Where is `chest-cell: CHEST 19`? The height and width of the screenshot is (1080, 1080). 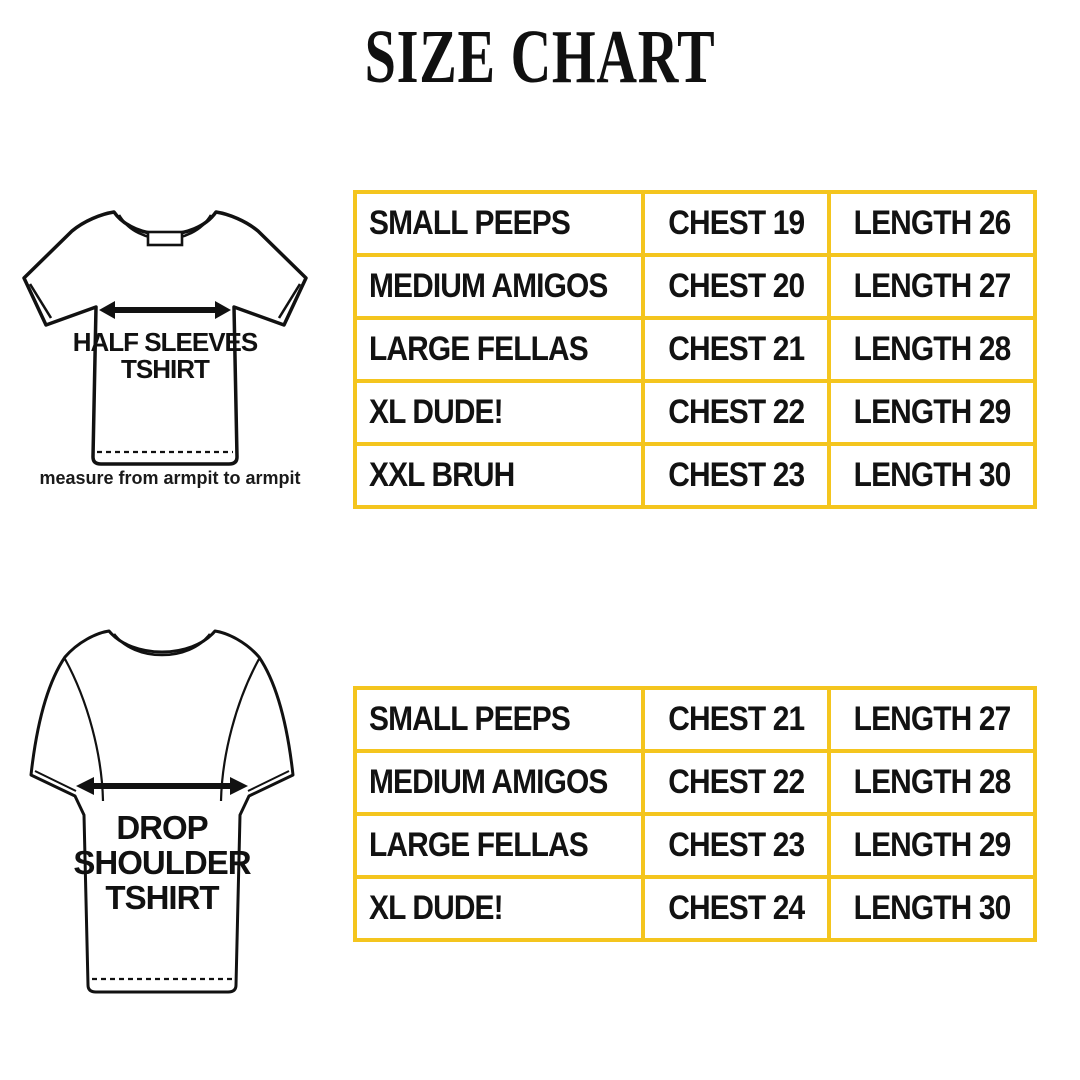 chest-cell: CHEST 19 is located at coordinates (736, 223).